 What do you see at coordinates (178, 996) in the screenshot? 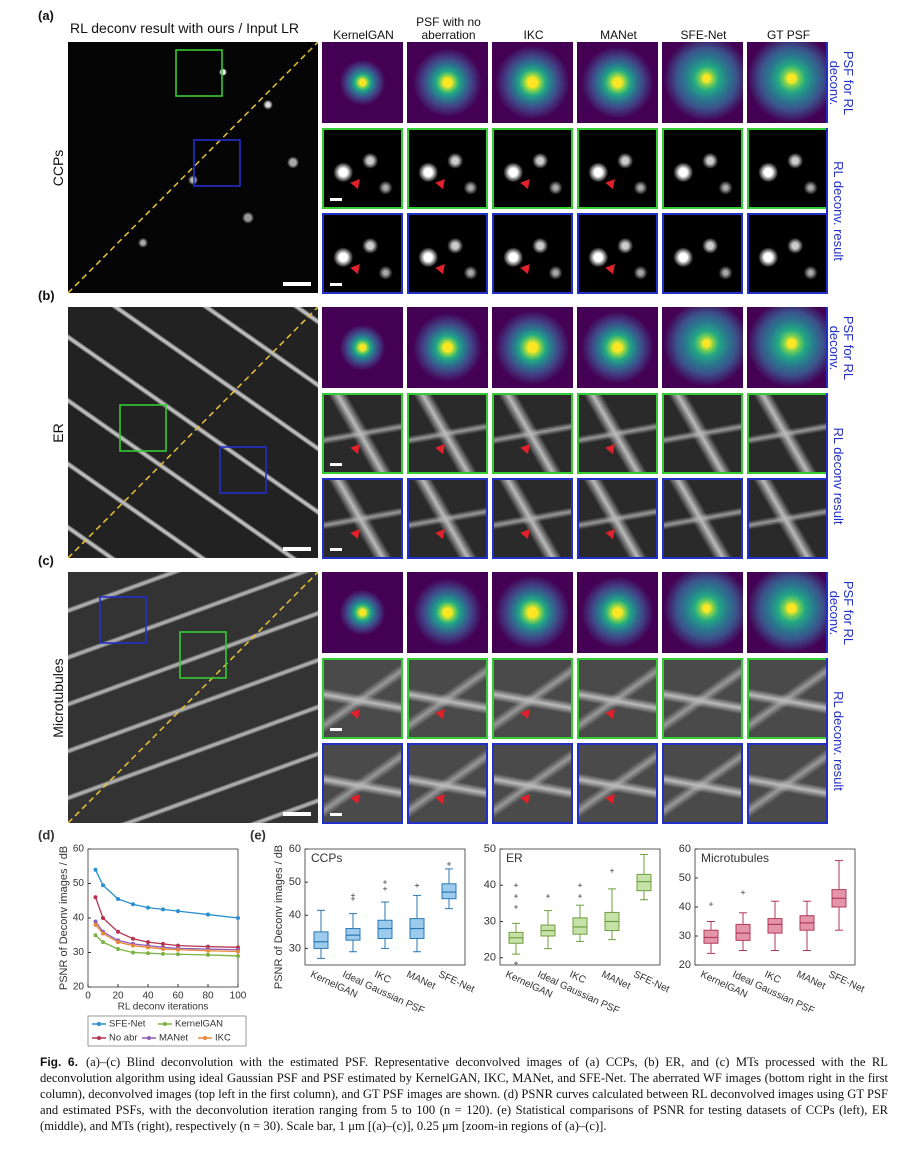
I see `x-tick-label: 60` at bounding box center [178, 996].